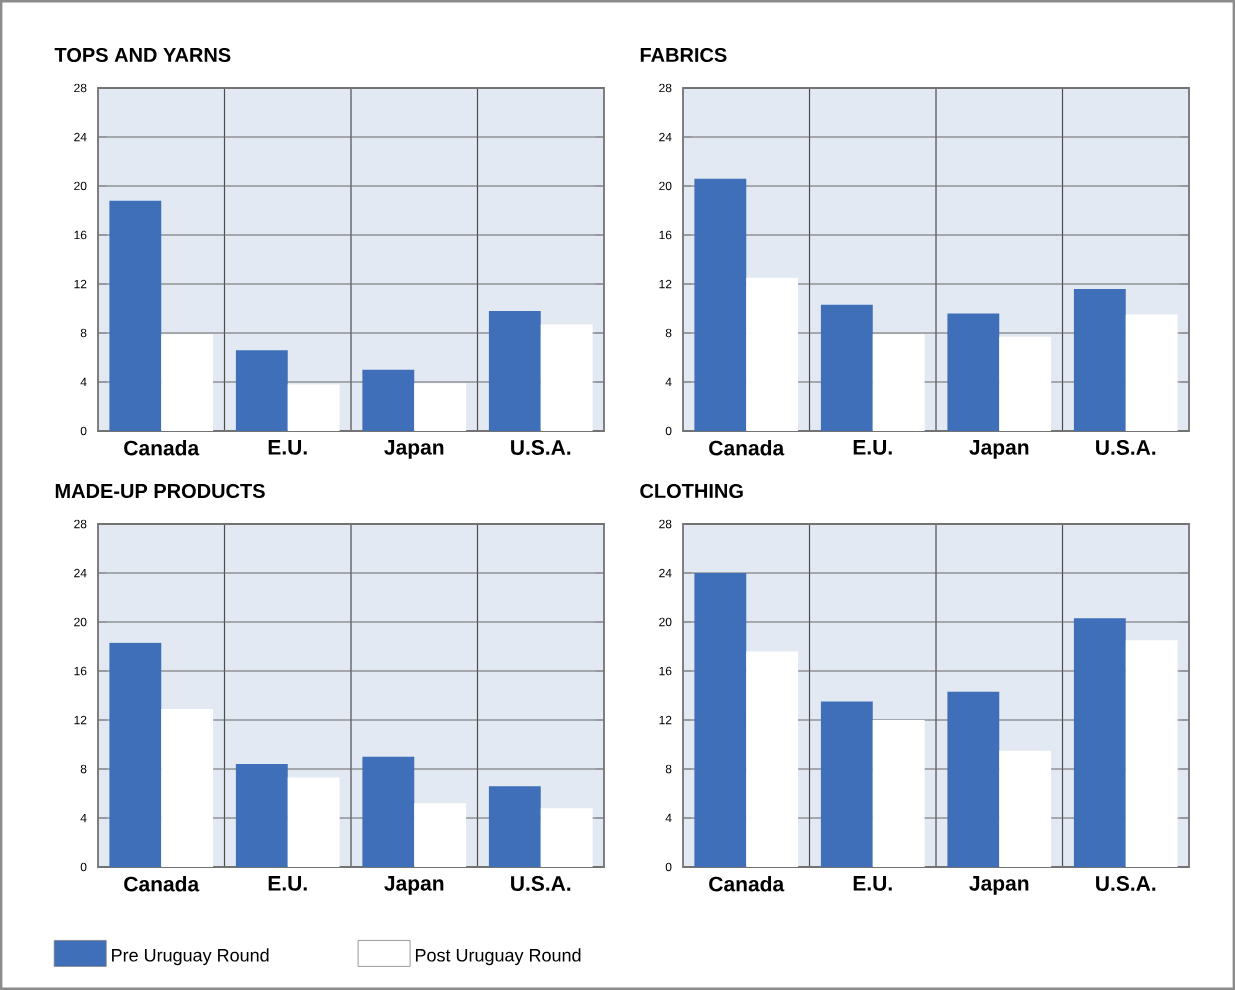 The height and width of the screenshot is (990, 1235). Describe the element at coordinates (691, 491) in the screenshot. I see `chart-title: CLOTHING` at that location.